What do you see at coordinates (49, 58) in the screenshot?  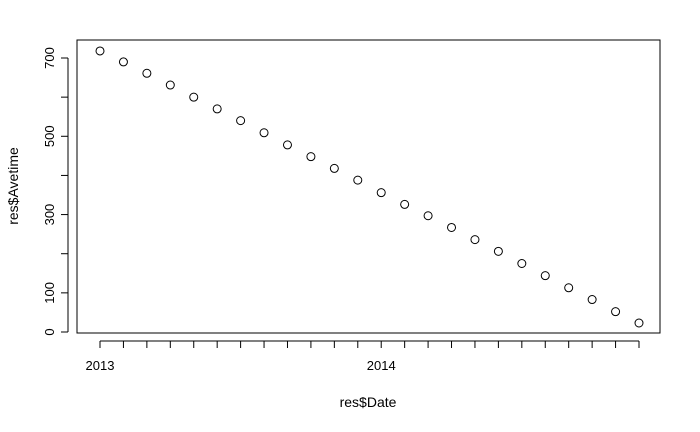 I see `y-tick-label: 700` at bounding box center [49, 58].